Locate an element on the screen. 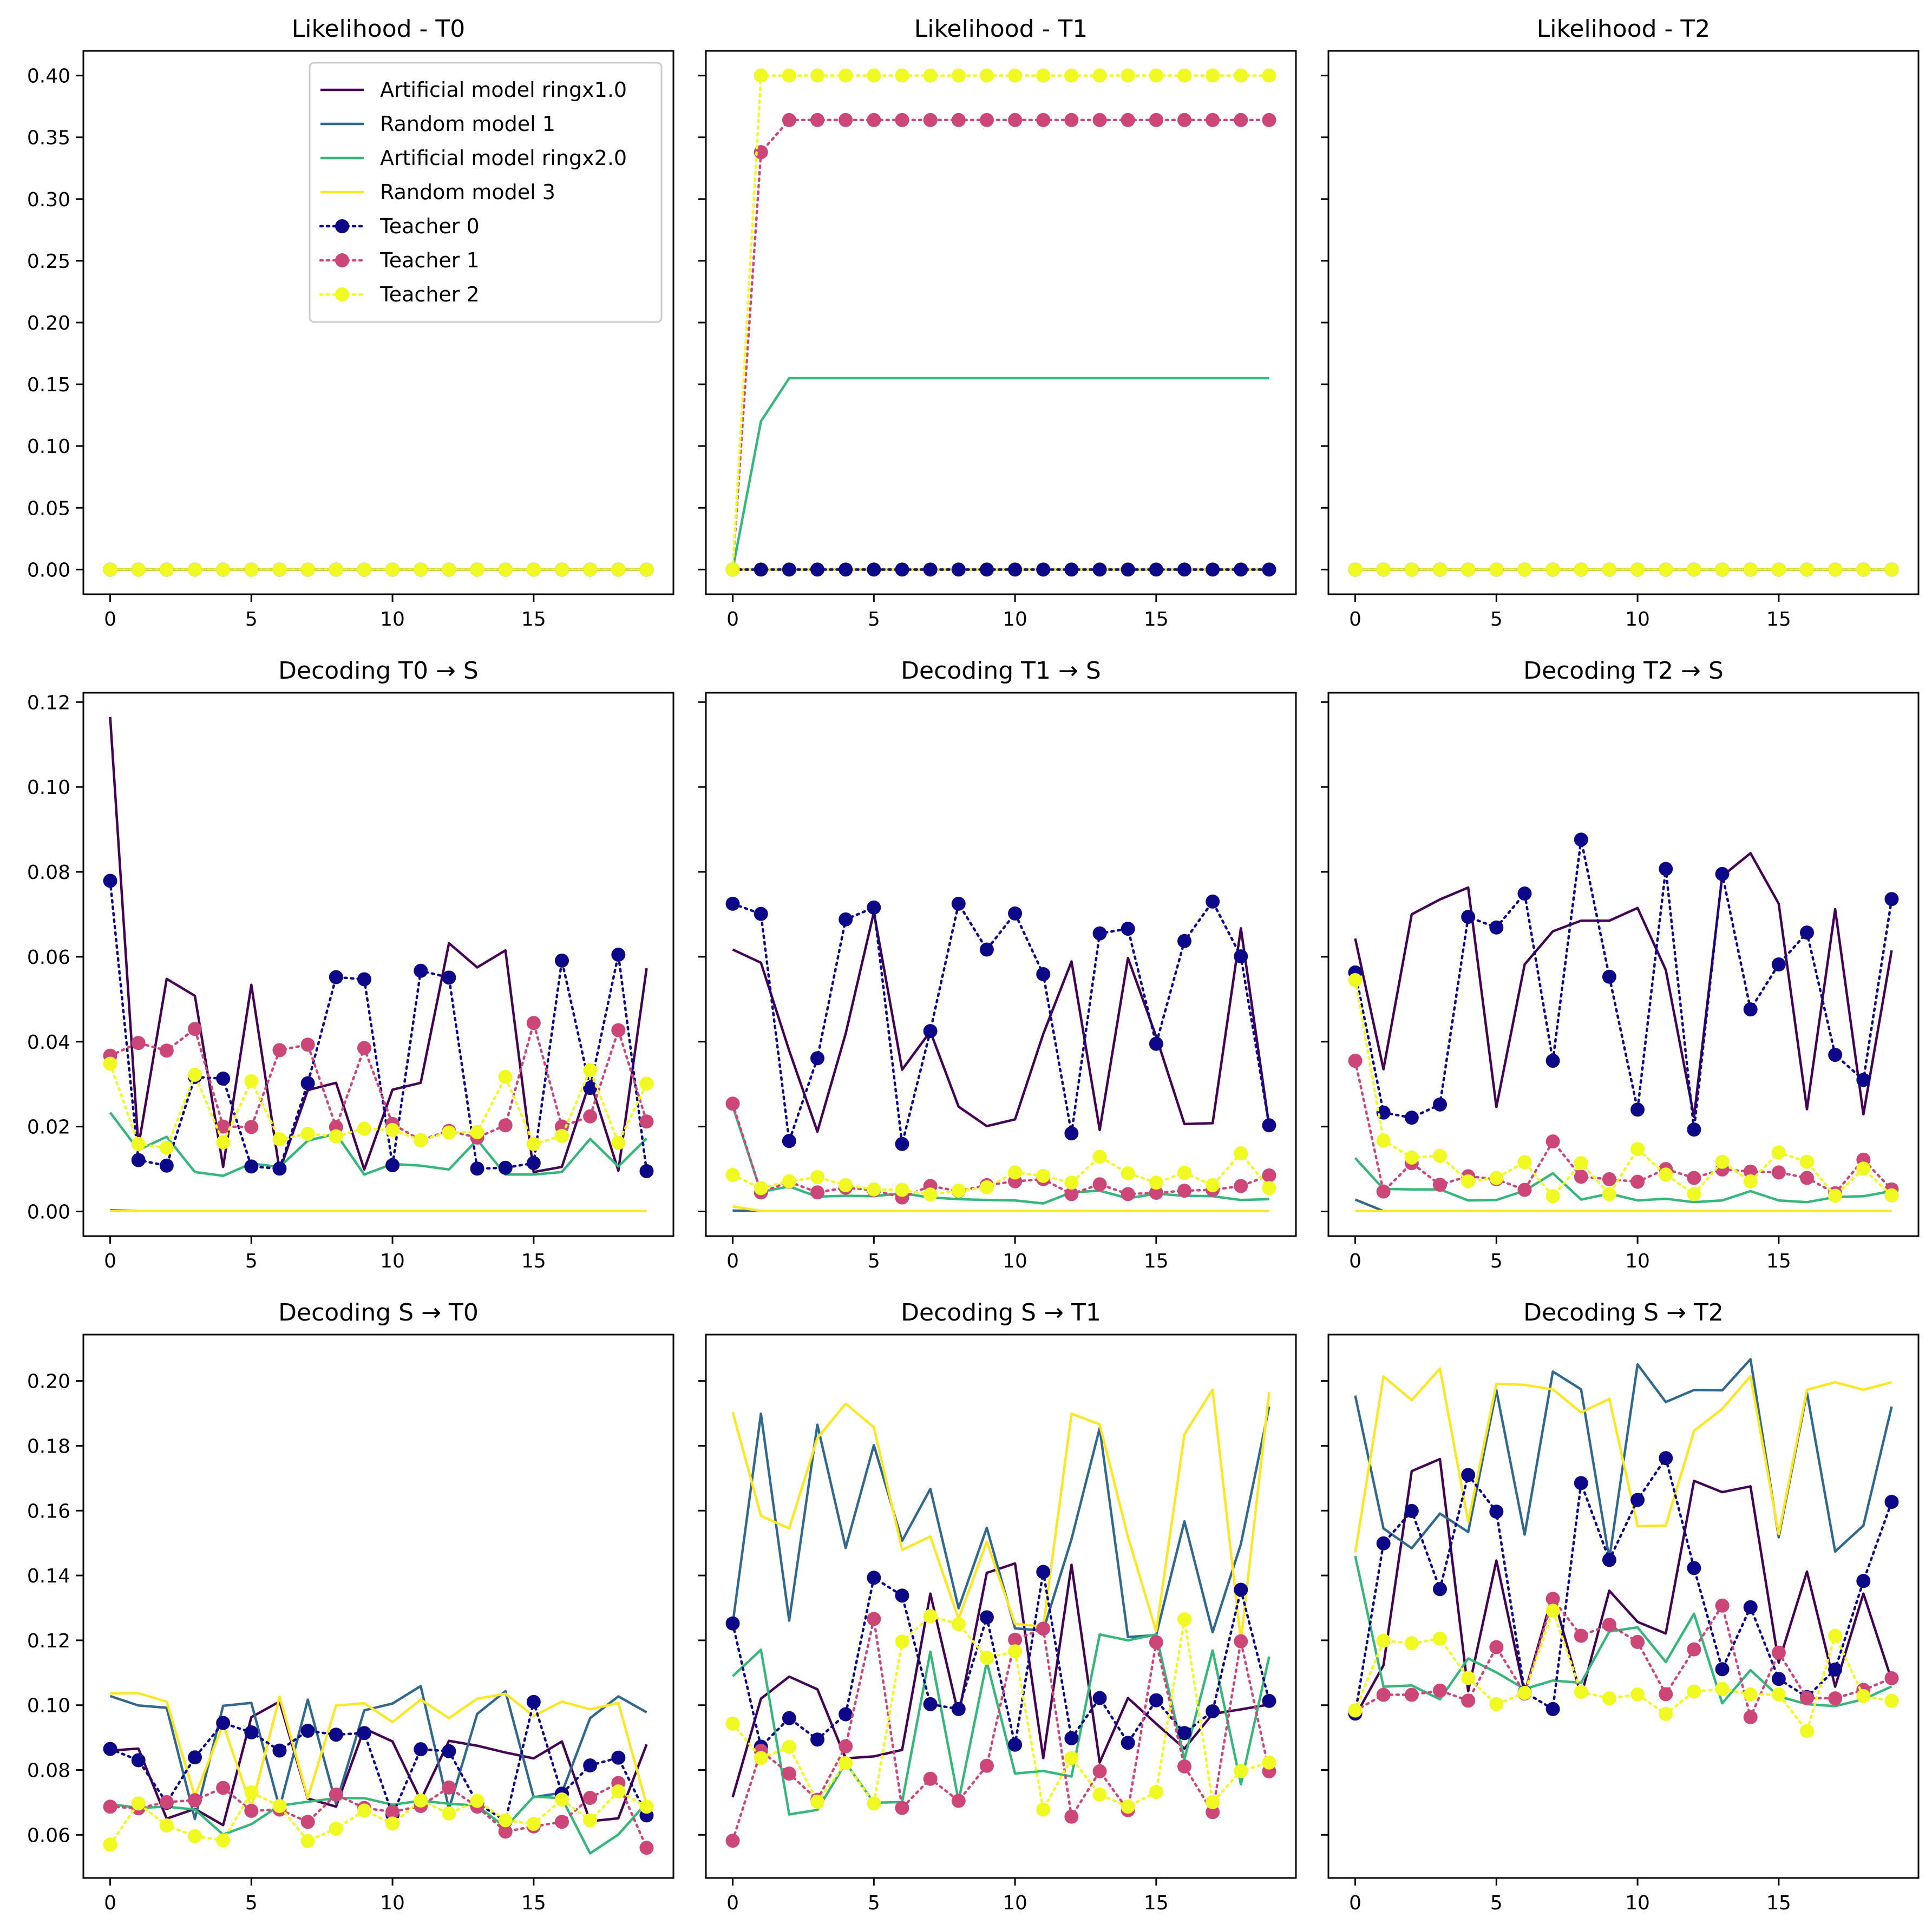  subplot-title: Likelihood - T0 is located at coordinates (379, 29).